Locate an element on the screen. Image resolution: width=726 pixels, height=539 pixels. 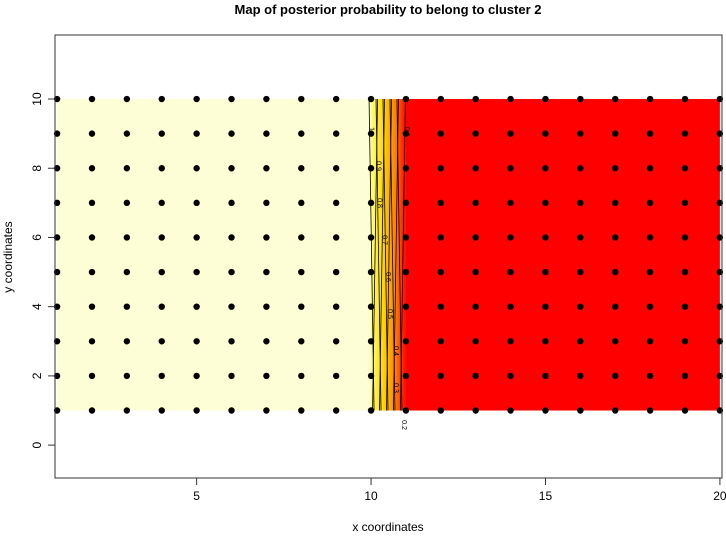
x-tick-label: 20 is located at coordinates (719, 496).